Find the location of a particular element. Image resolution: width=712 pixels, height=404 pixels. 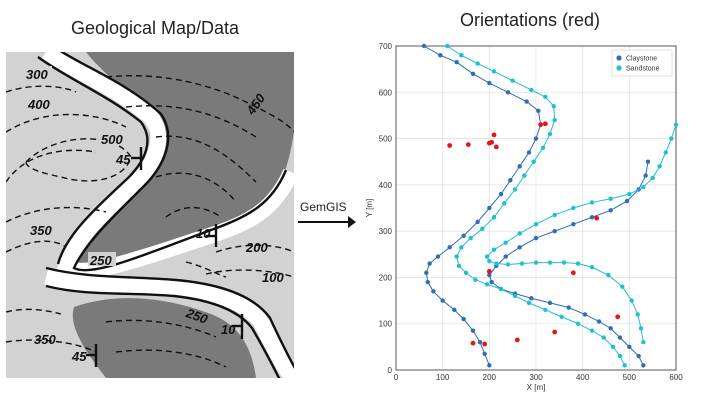

right-panel-title: Orientations (red) is located at coordinates (530, 20).